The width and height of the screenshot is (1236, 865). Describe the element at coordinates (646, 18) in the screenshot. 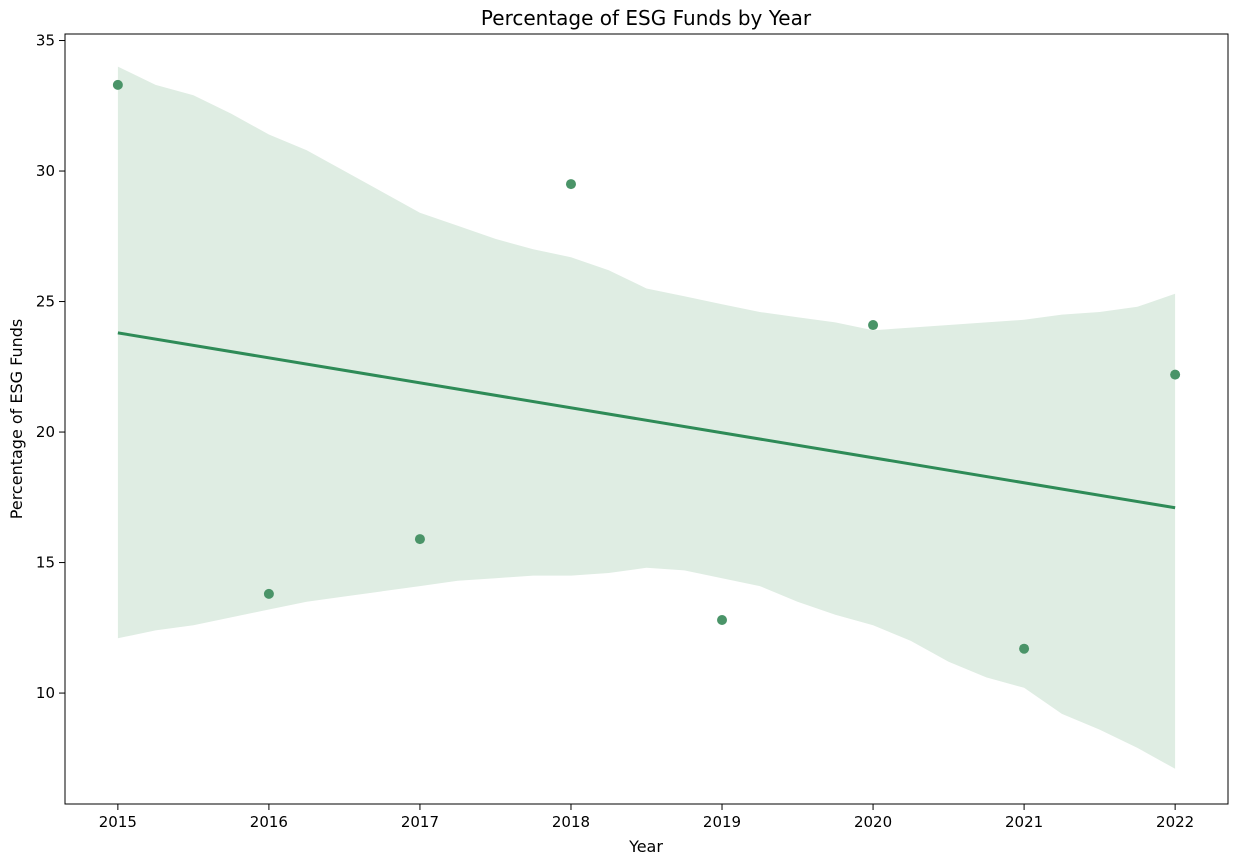

I see `chart-title: Percentage of ESG Funds by Year` at that location.